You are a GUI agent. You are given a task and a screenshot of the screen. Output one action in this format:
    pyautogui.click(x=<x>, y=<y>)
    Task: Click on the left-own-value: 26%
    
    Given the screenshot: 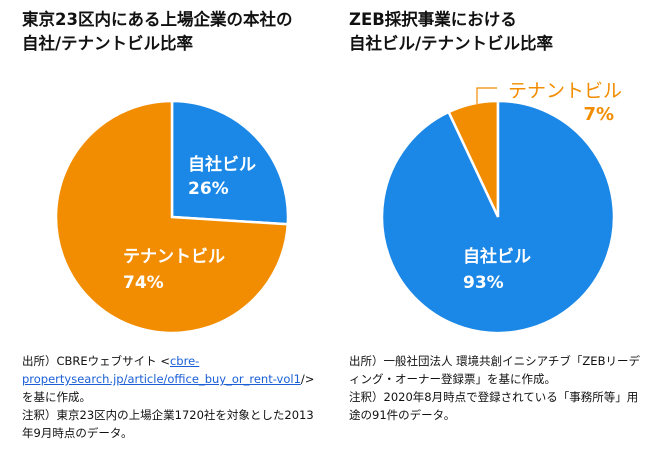 What is the action you would take?
    pyautogui.click(x=208, y=189)
    